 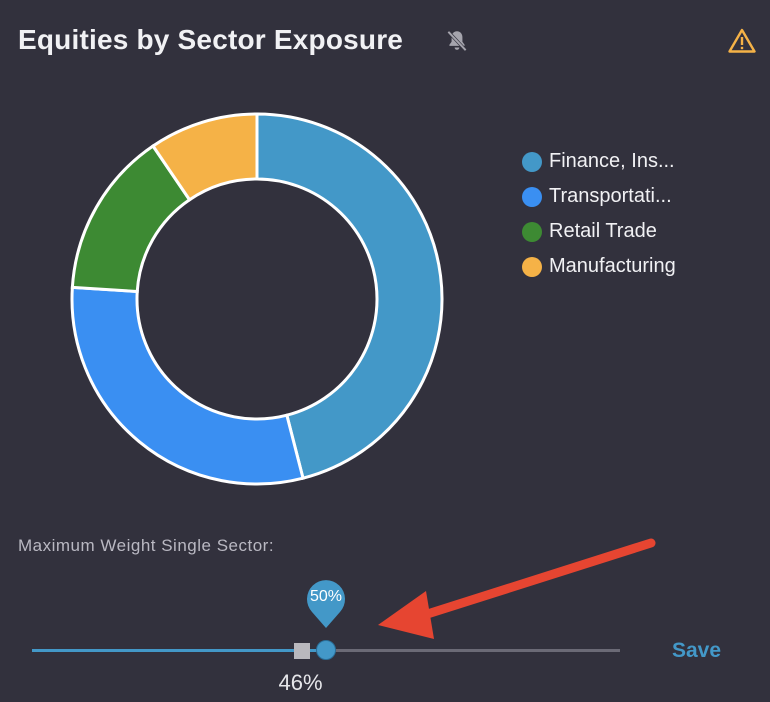 I want to click on current-value-label: 46%, so click(x=300, y=682).